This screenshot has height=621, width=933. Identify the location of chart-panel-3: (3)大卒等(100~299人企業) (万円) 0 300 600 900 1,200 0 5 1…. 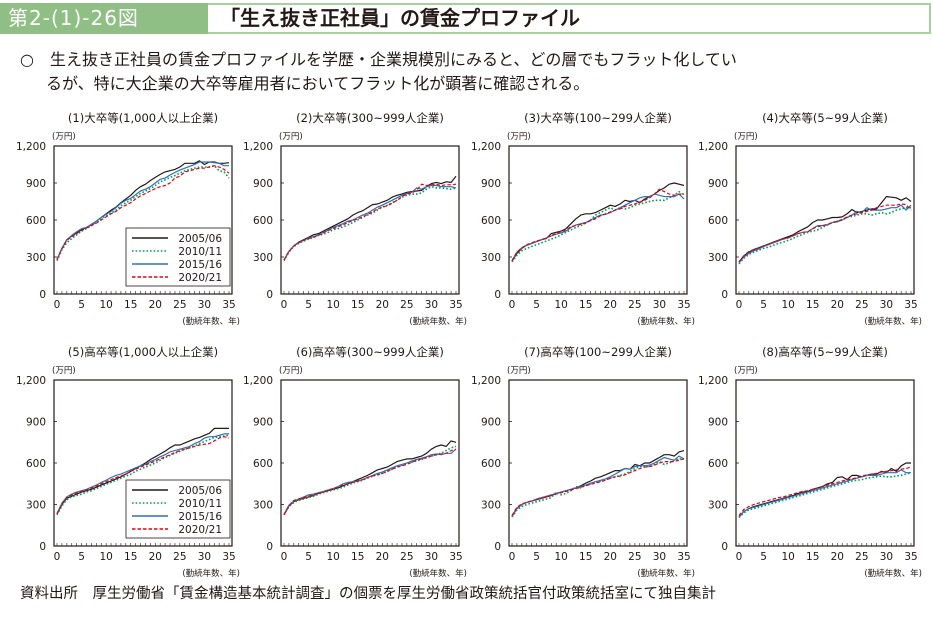
(583, 219).